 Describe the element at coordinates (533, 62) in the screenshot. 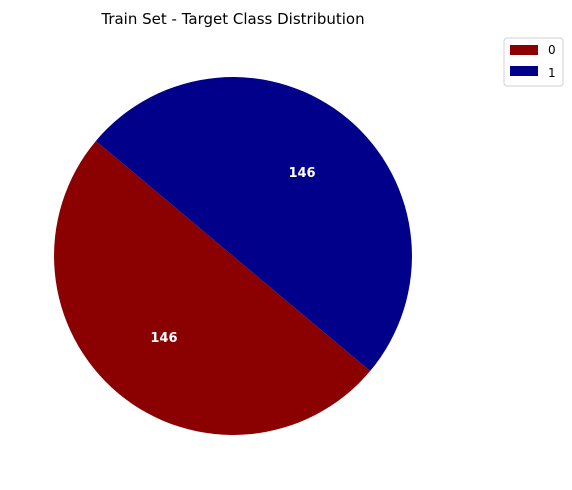

I see `legend: 0 1` at that location.